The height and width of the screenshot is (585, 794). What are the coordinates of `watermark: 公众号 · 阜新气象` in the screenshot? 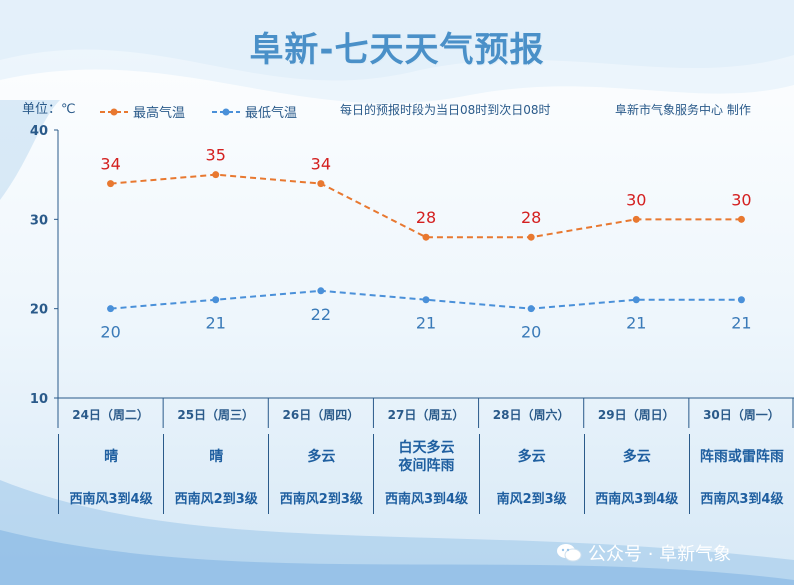 It's located at (643, 553).